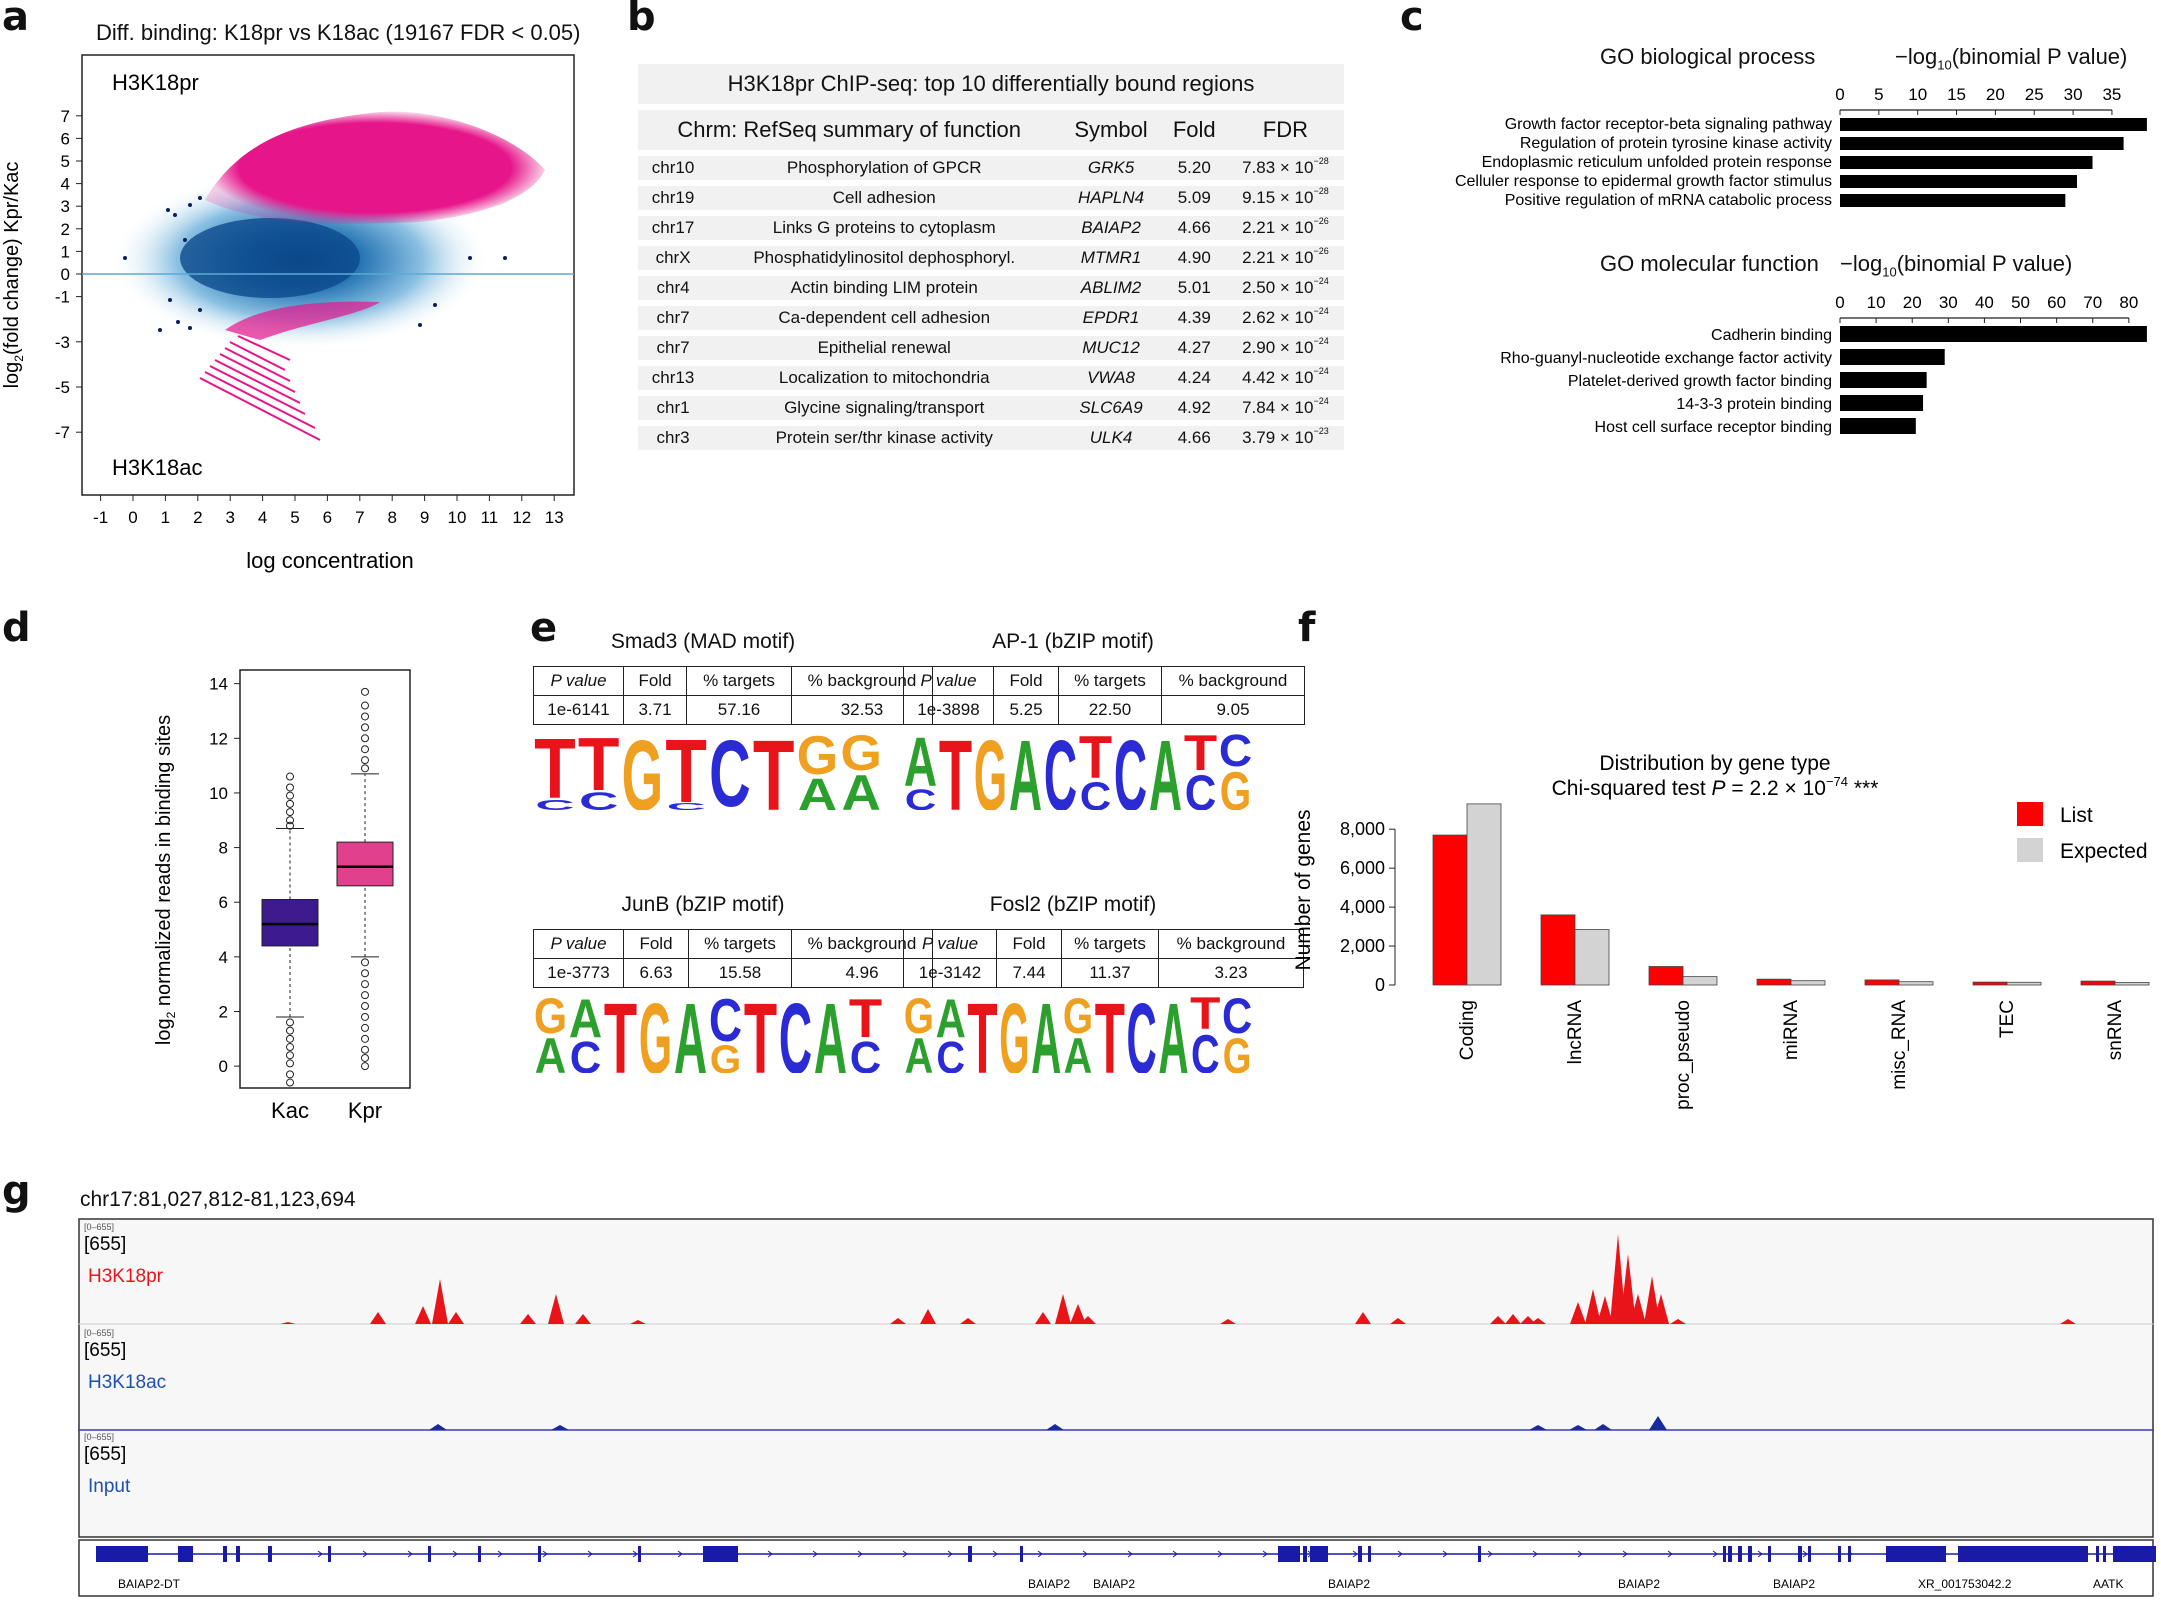  Describe the element at coordinates (1231, 944) in the screenshot. I see `motif-header: % background` at that location.